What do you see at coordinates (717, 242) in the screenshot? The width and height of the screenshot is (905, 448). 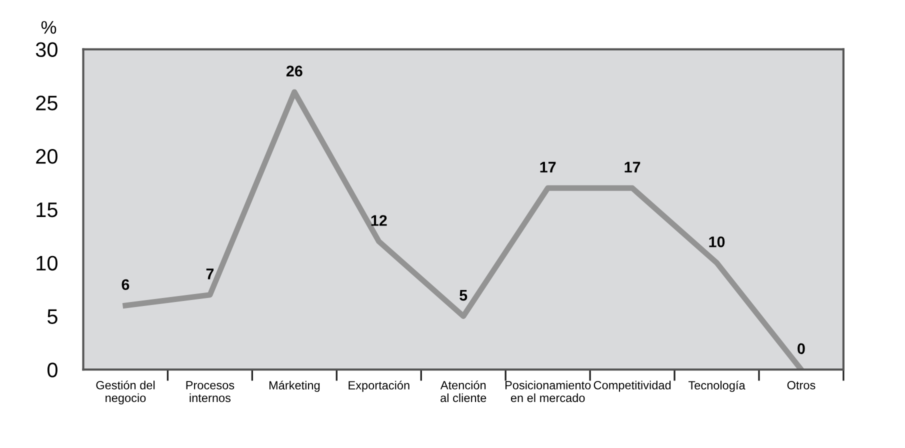 I see `data-label: 10` at bounding box center [717, 242].